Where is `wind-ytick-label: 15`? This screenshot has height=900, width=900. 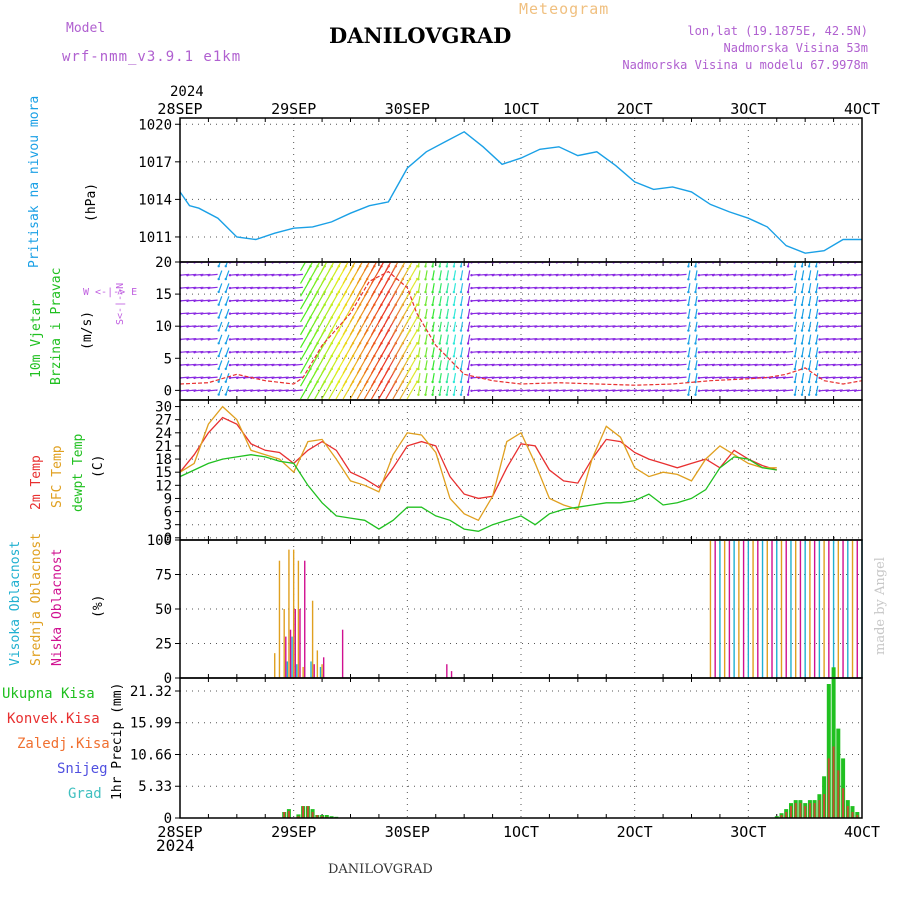
wind-ytick-label: 15 is located at coordinates (163, 295).